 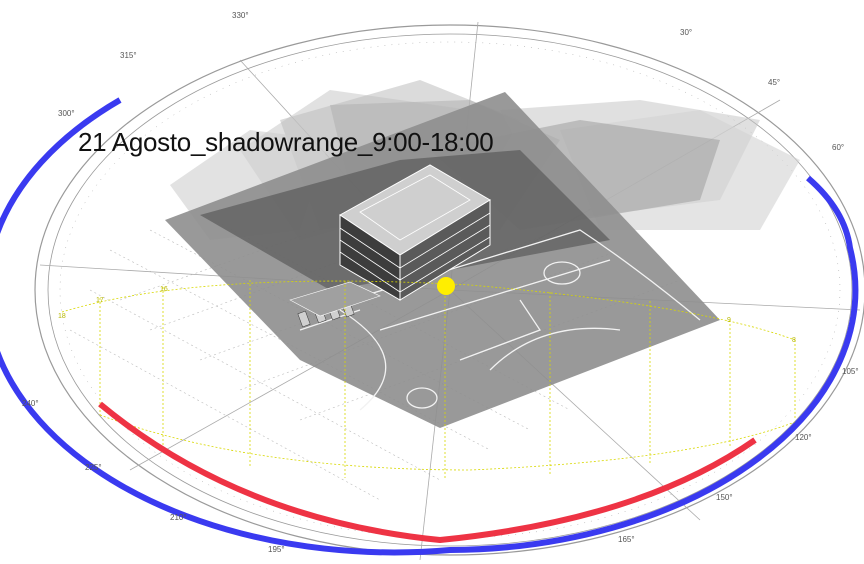 What do you see at coordinates (178, 517) in the screenshot?
I see `svg-text: 210°` at bounding box center [178, 517].